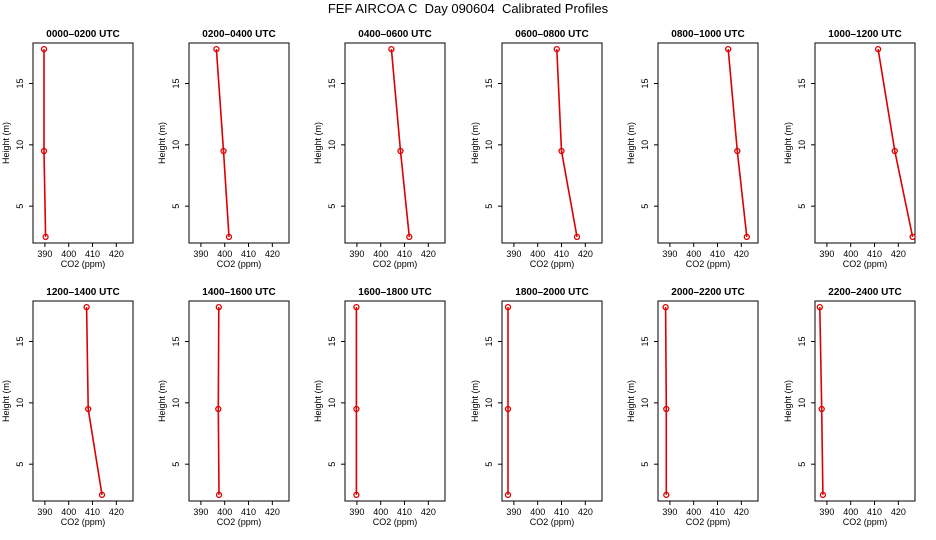 This screenshot has width=936, height=540. Describe the element at coordinates (864, 292) in the screenshot. I see `panel-title: 2200–2400 UTC` at that location.